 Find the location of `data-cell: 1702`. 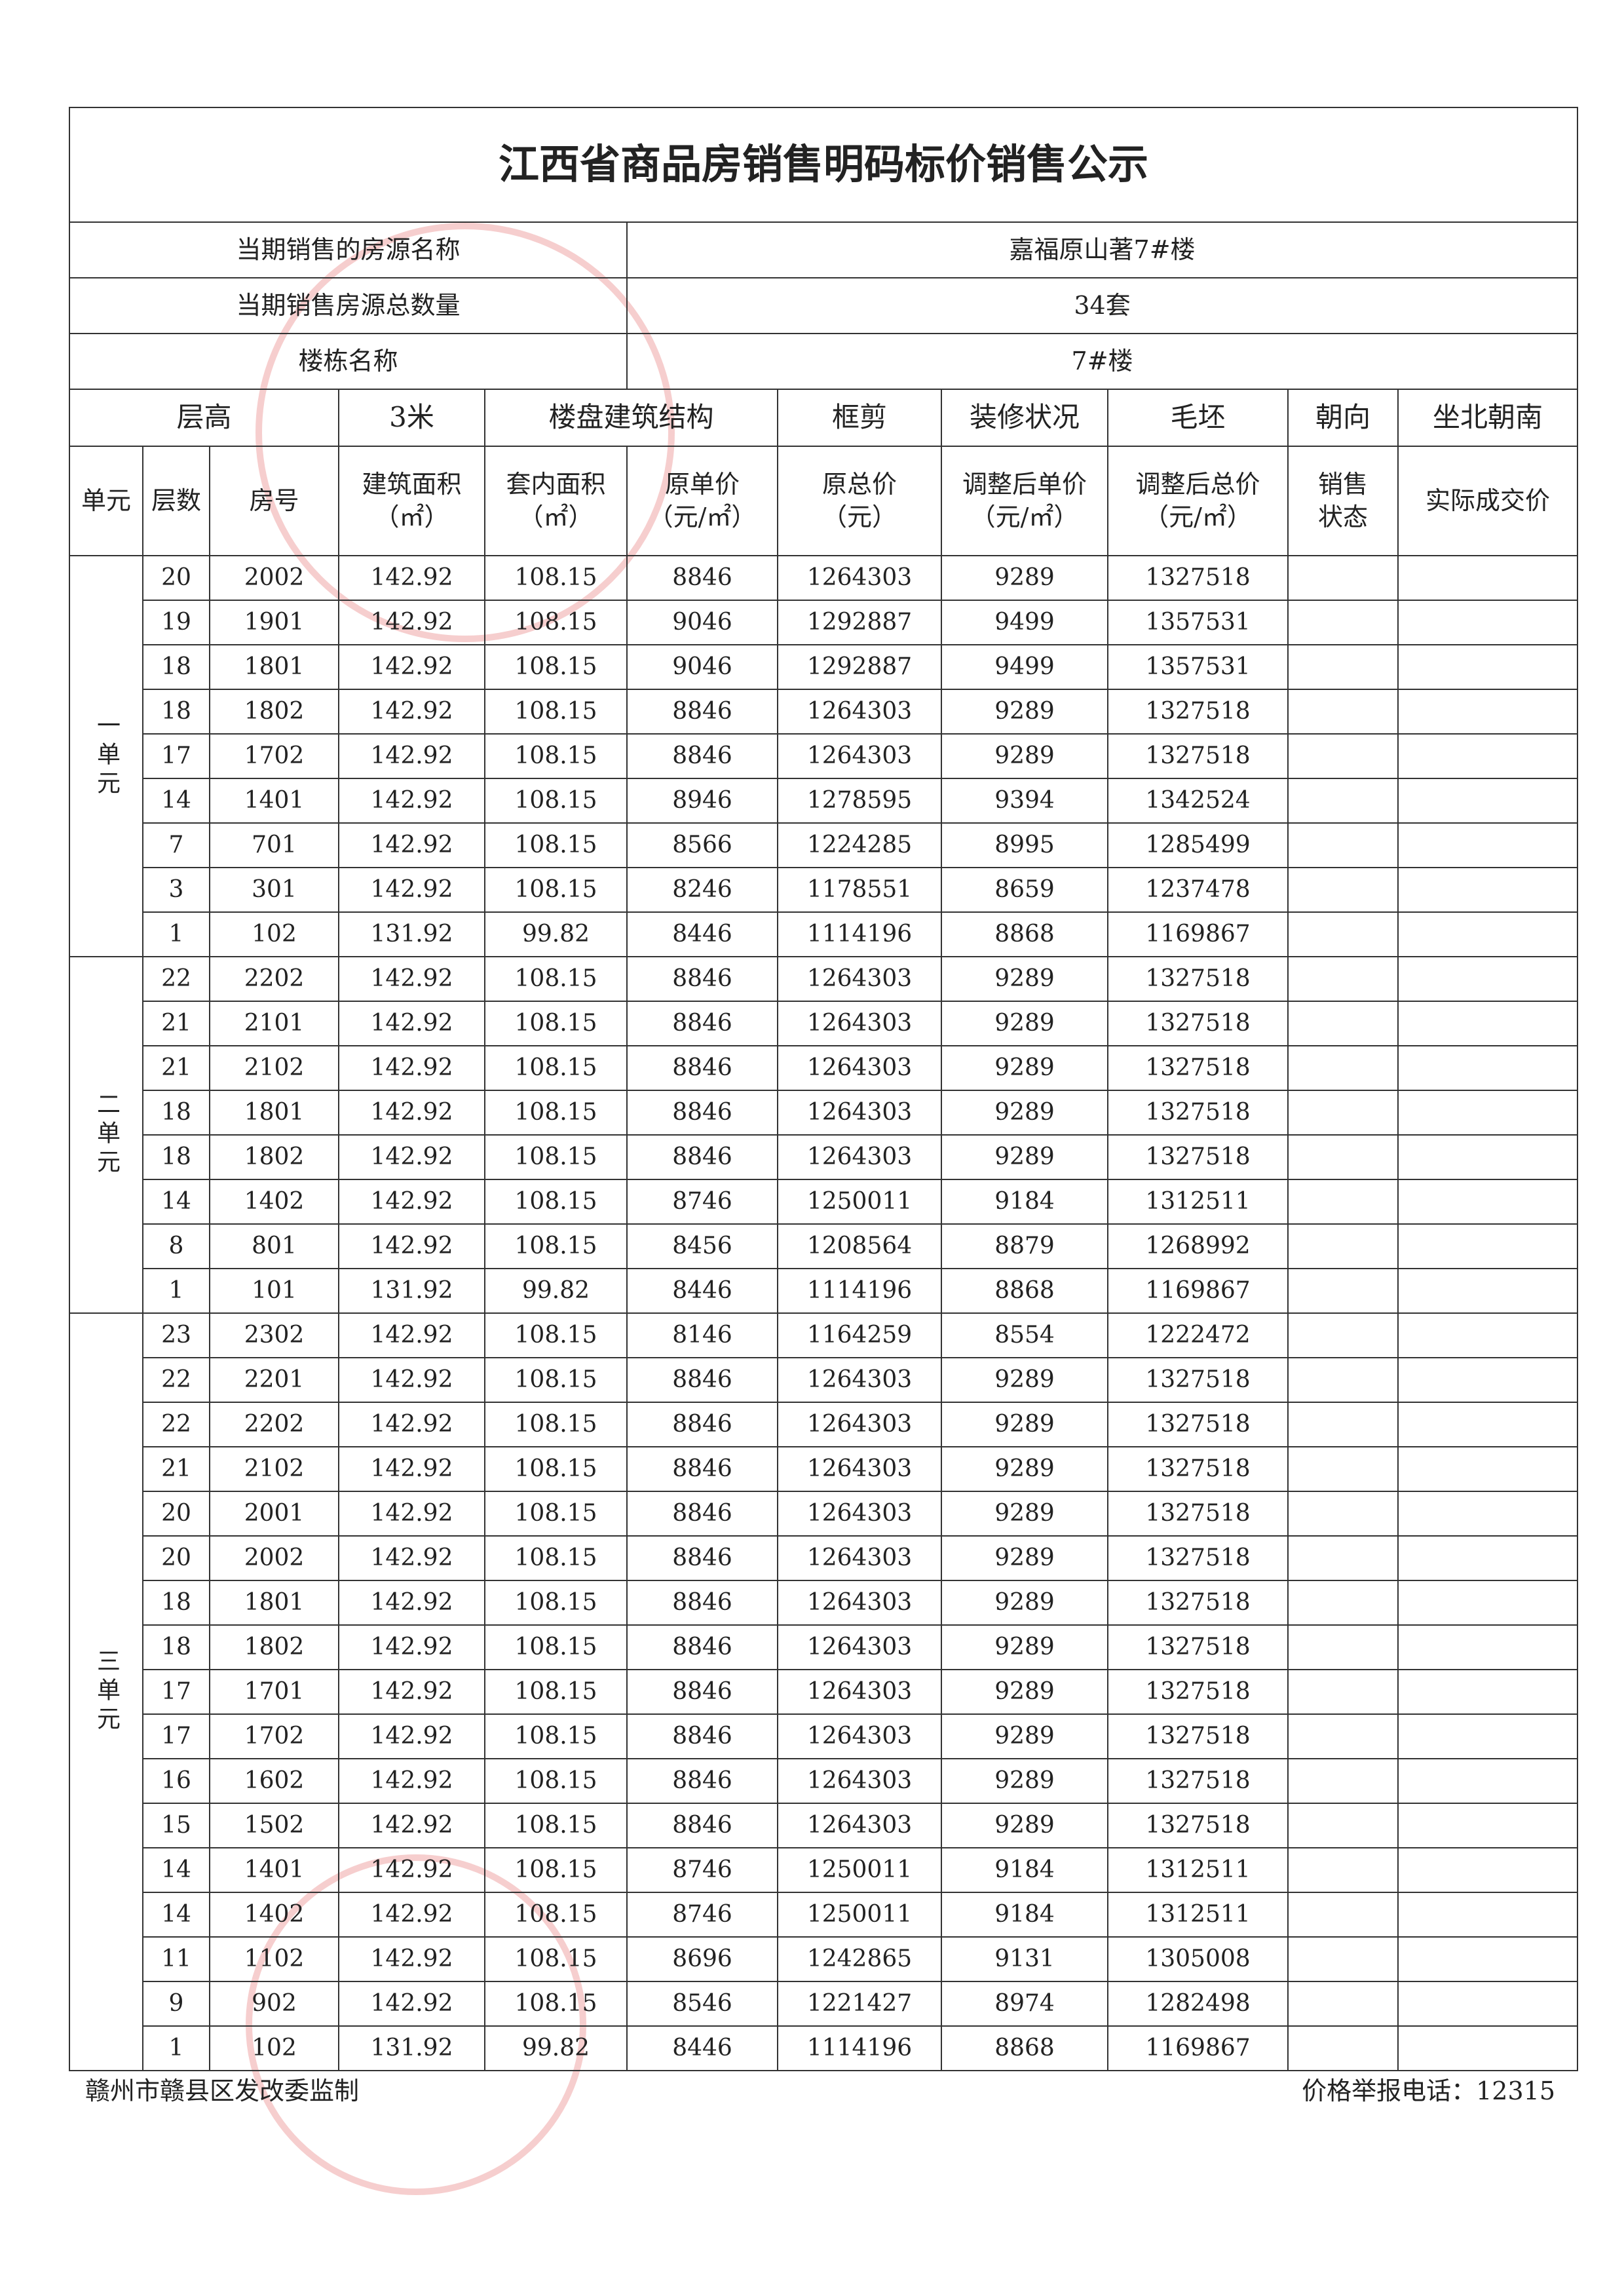

data-cell: 1702 is located at coordinates (274, 1736).